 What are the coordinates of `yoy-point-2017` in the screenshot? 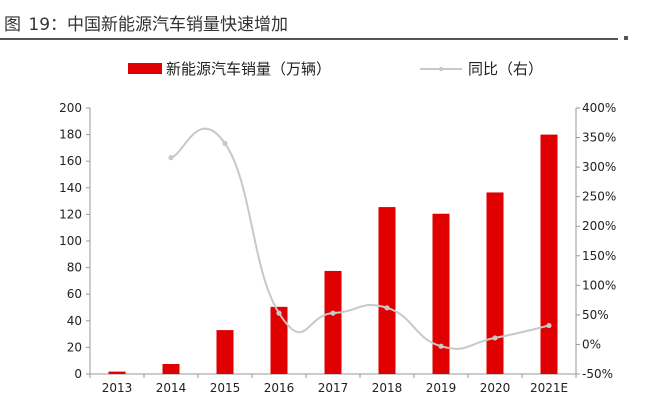 It's located at (333, 313).